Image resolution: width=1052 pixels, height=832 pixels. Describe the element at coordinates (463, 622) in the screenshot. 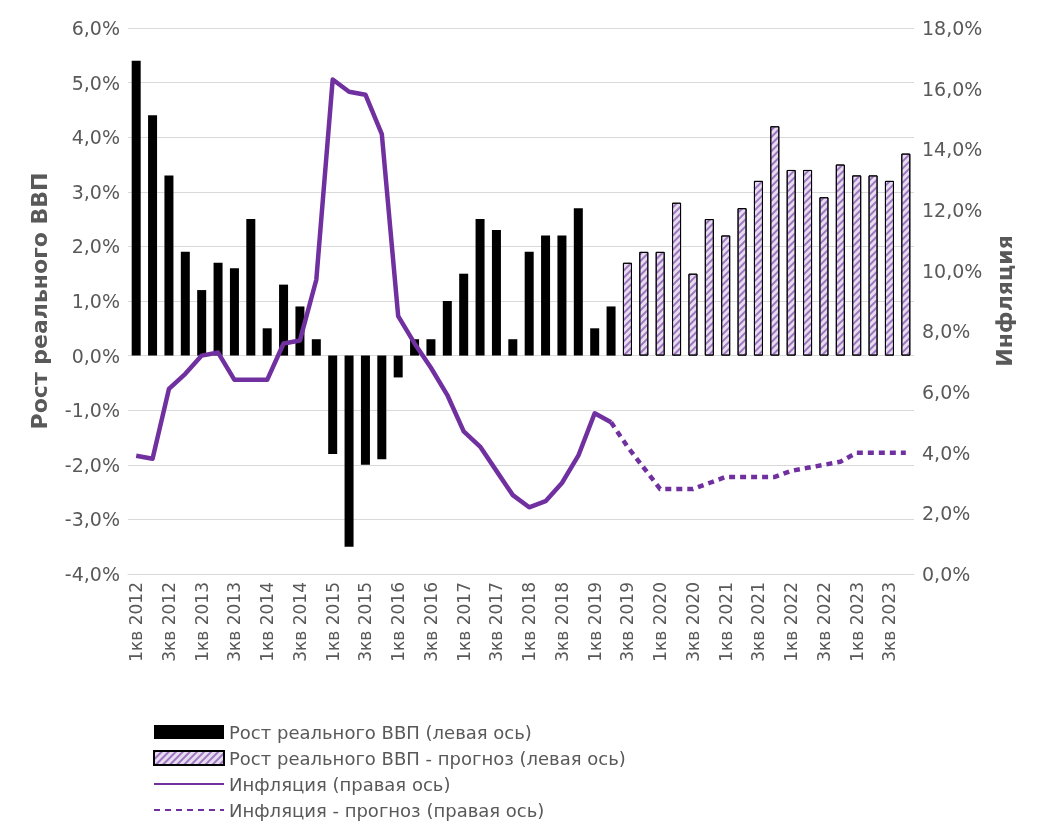

I see `x-tick-label: 1кв 2017` at that location.